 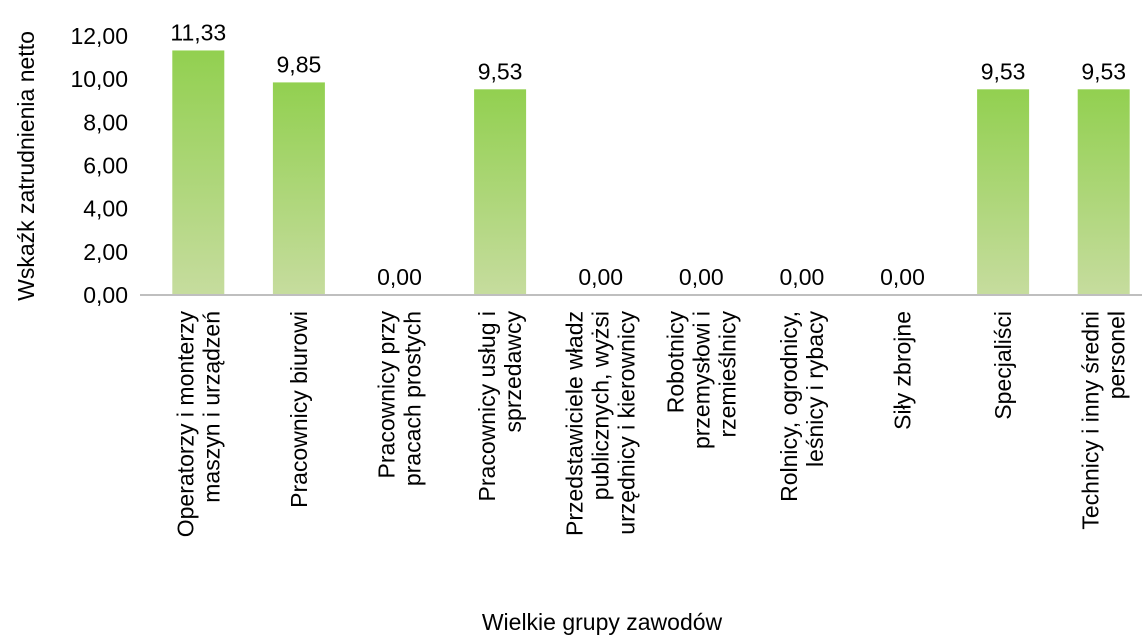 What do you see at coordinates (105, 166) in the screenshot?
I see `y-tick-label: 6,00` at bounding box center [105, 166].